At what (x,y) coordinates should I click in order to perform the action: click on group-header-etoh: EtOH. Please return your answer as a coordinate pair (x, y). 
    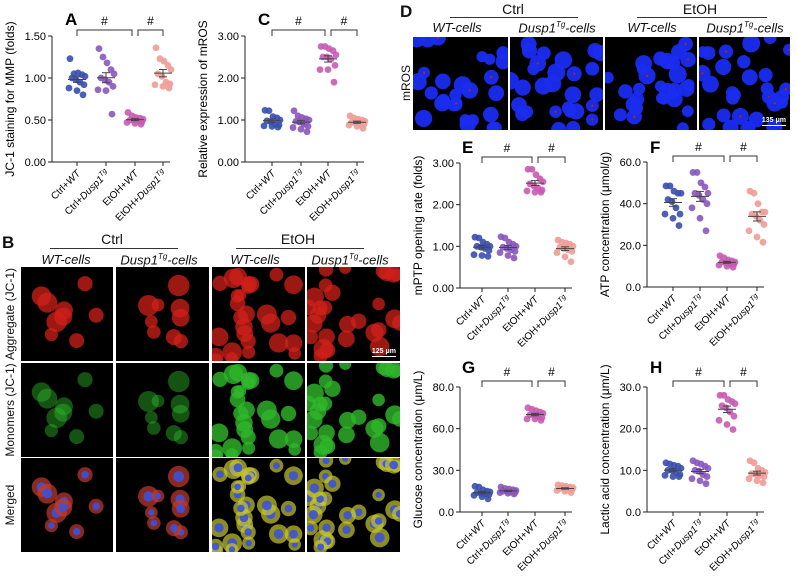
    Looking at the image, I should click on (298, 239).